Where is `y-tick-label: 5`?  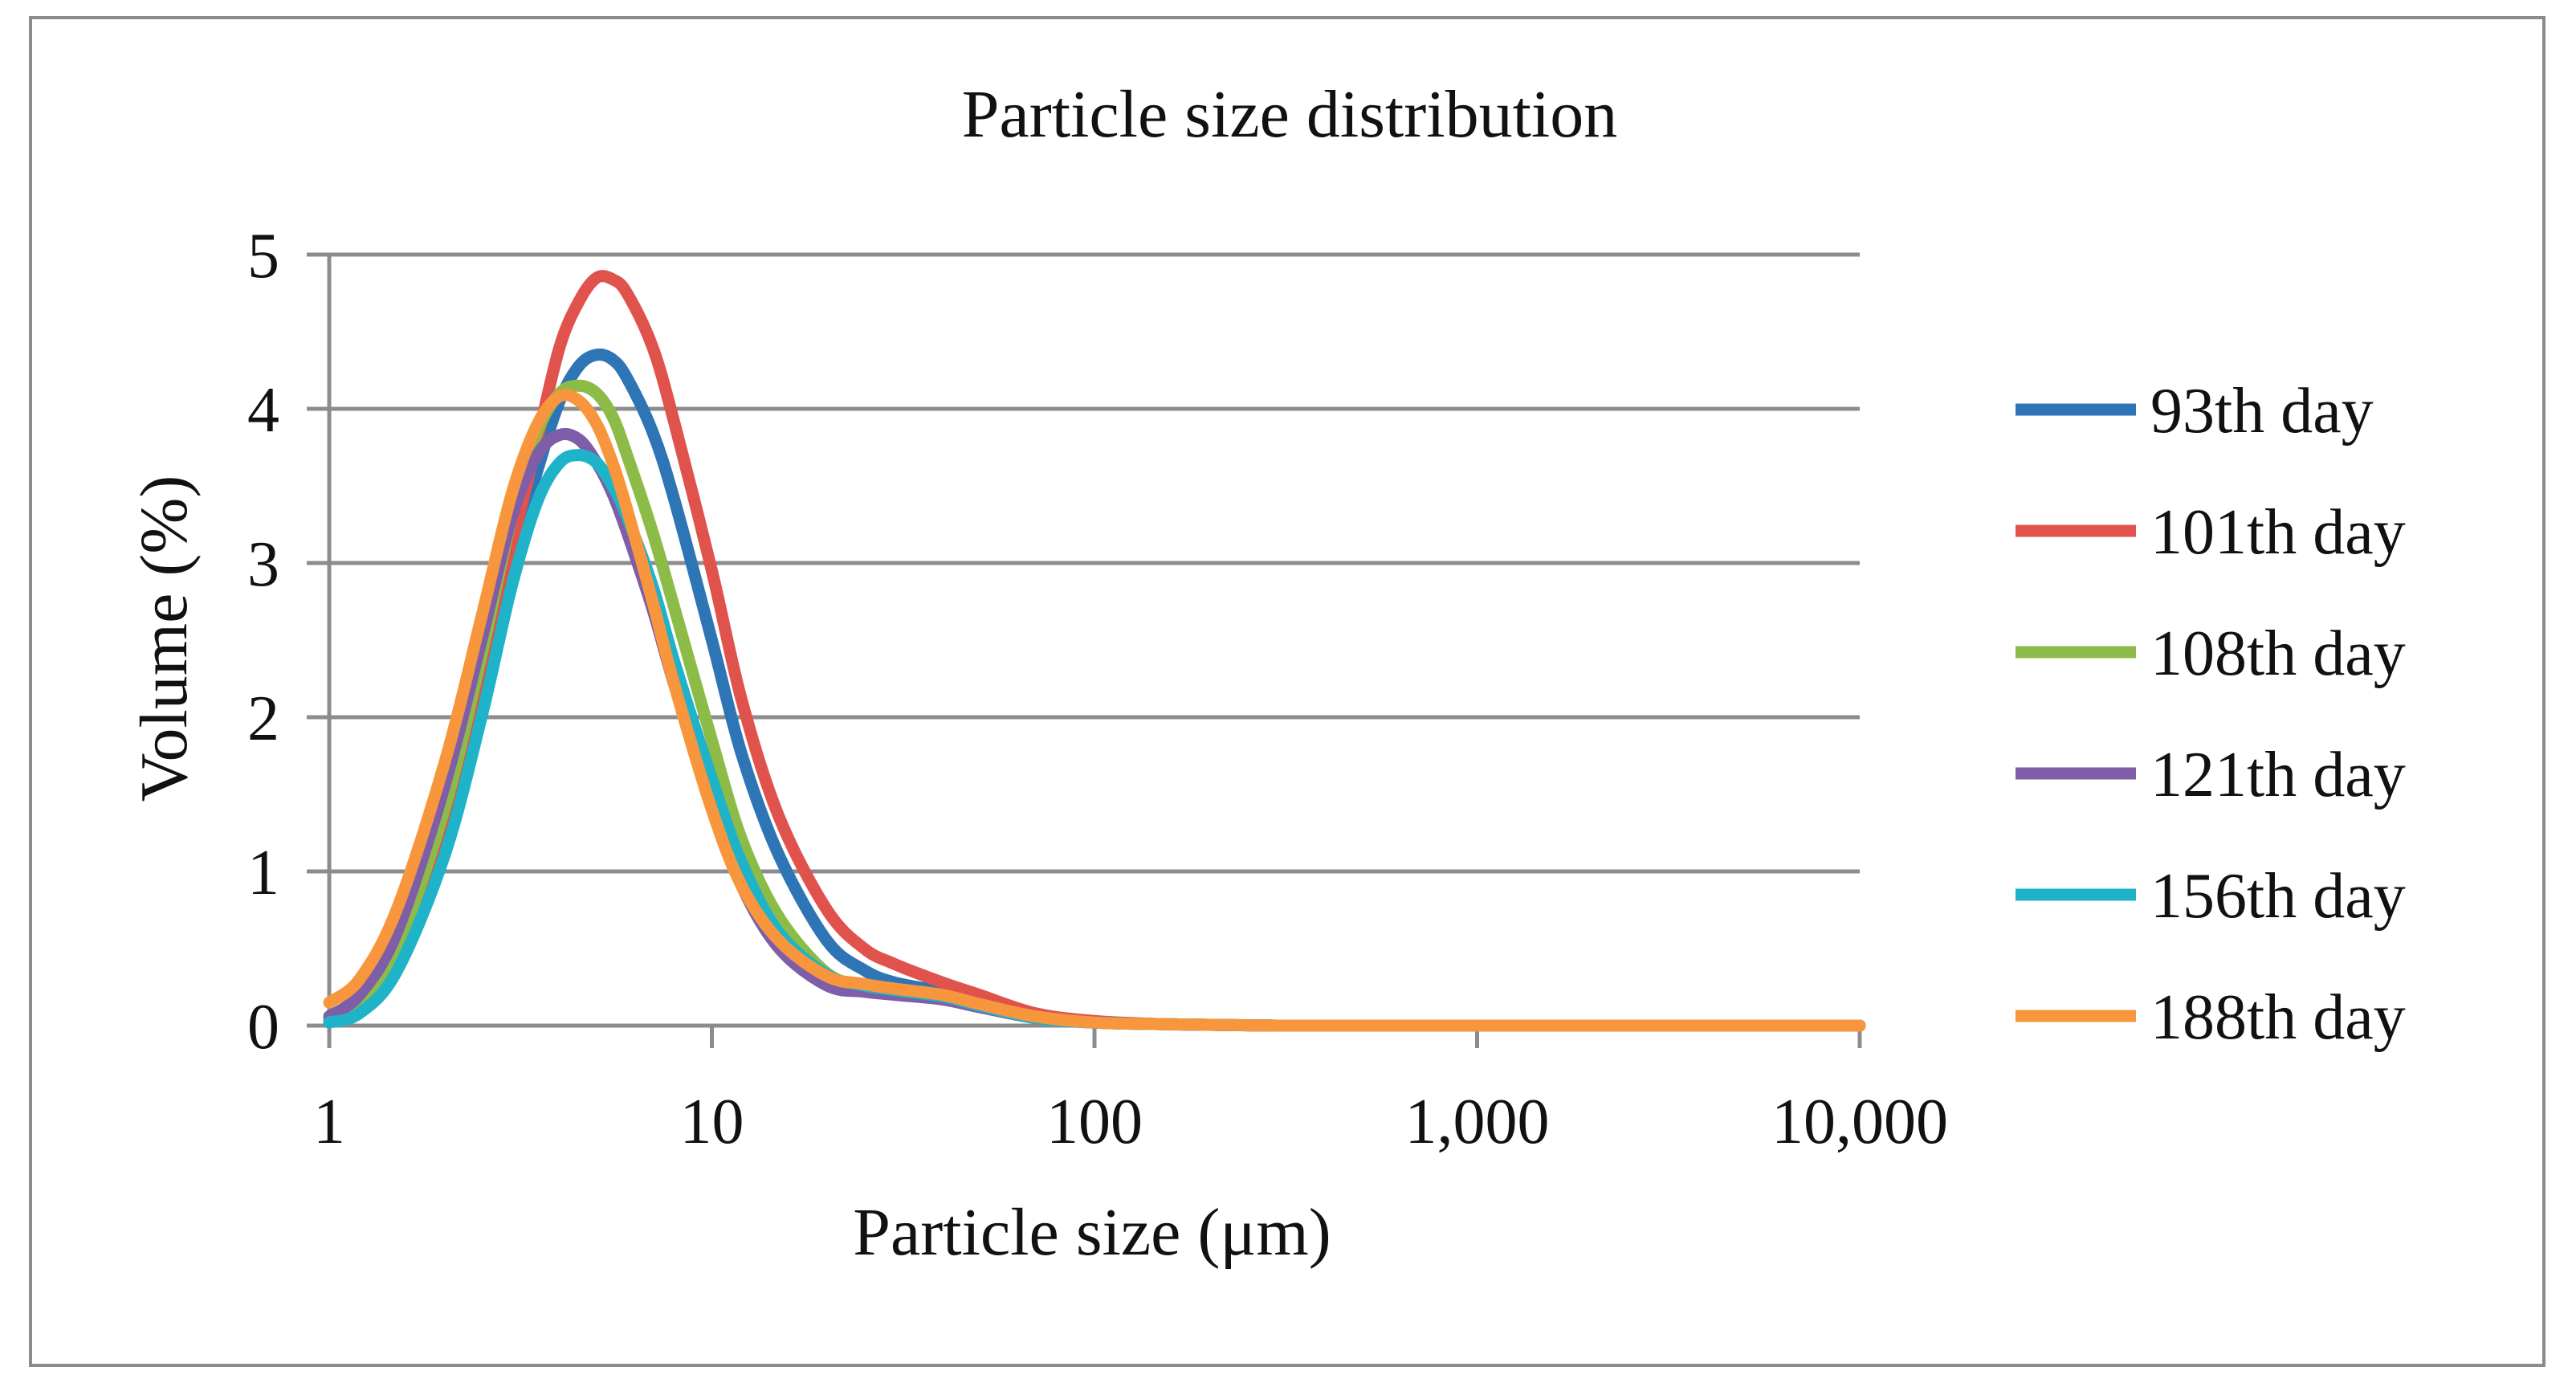
y-tick-label: 5 is located at coordinates (263, 256).